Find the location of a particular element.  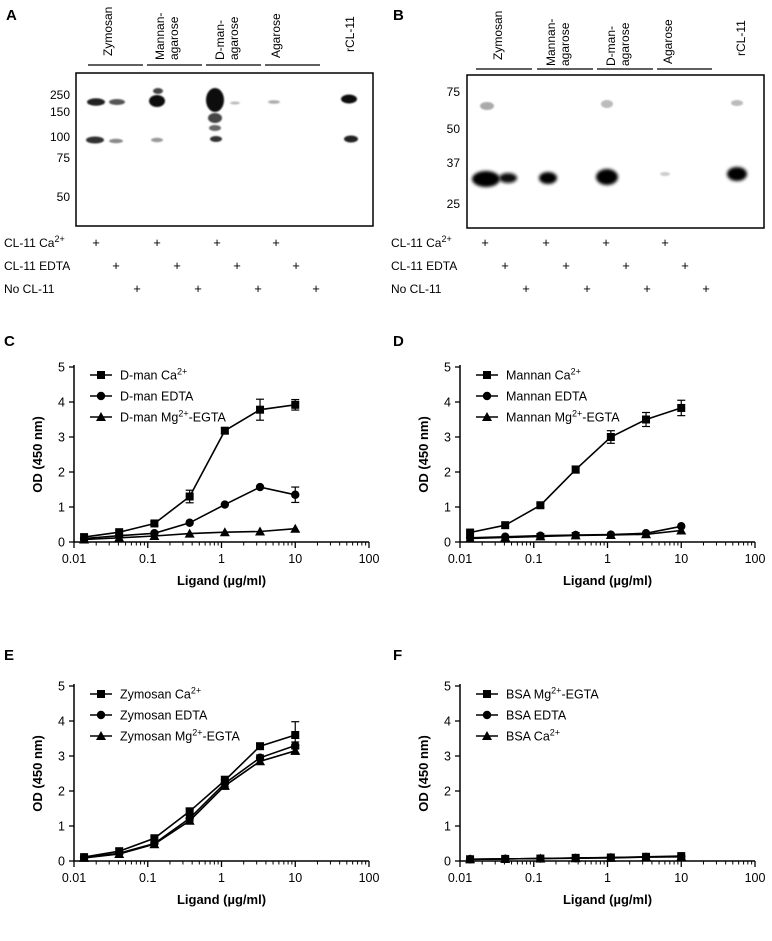

lane-label-mannan-agarose-b: Mannan- agarose is located at coordinates (558, 40).